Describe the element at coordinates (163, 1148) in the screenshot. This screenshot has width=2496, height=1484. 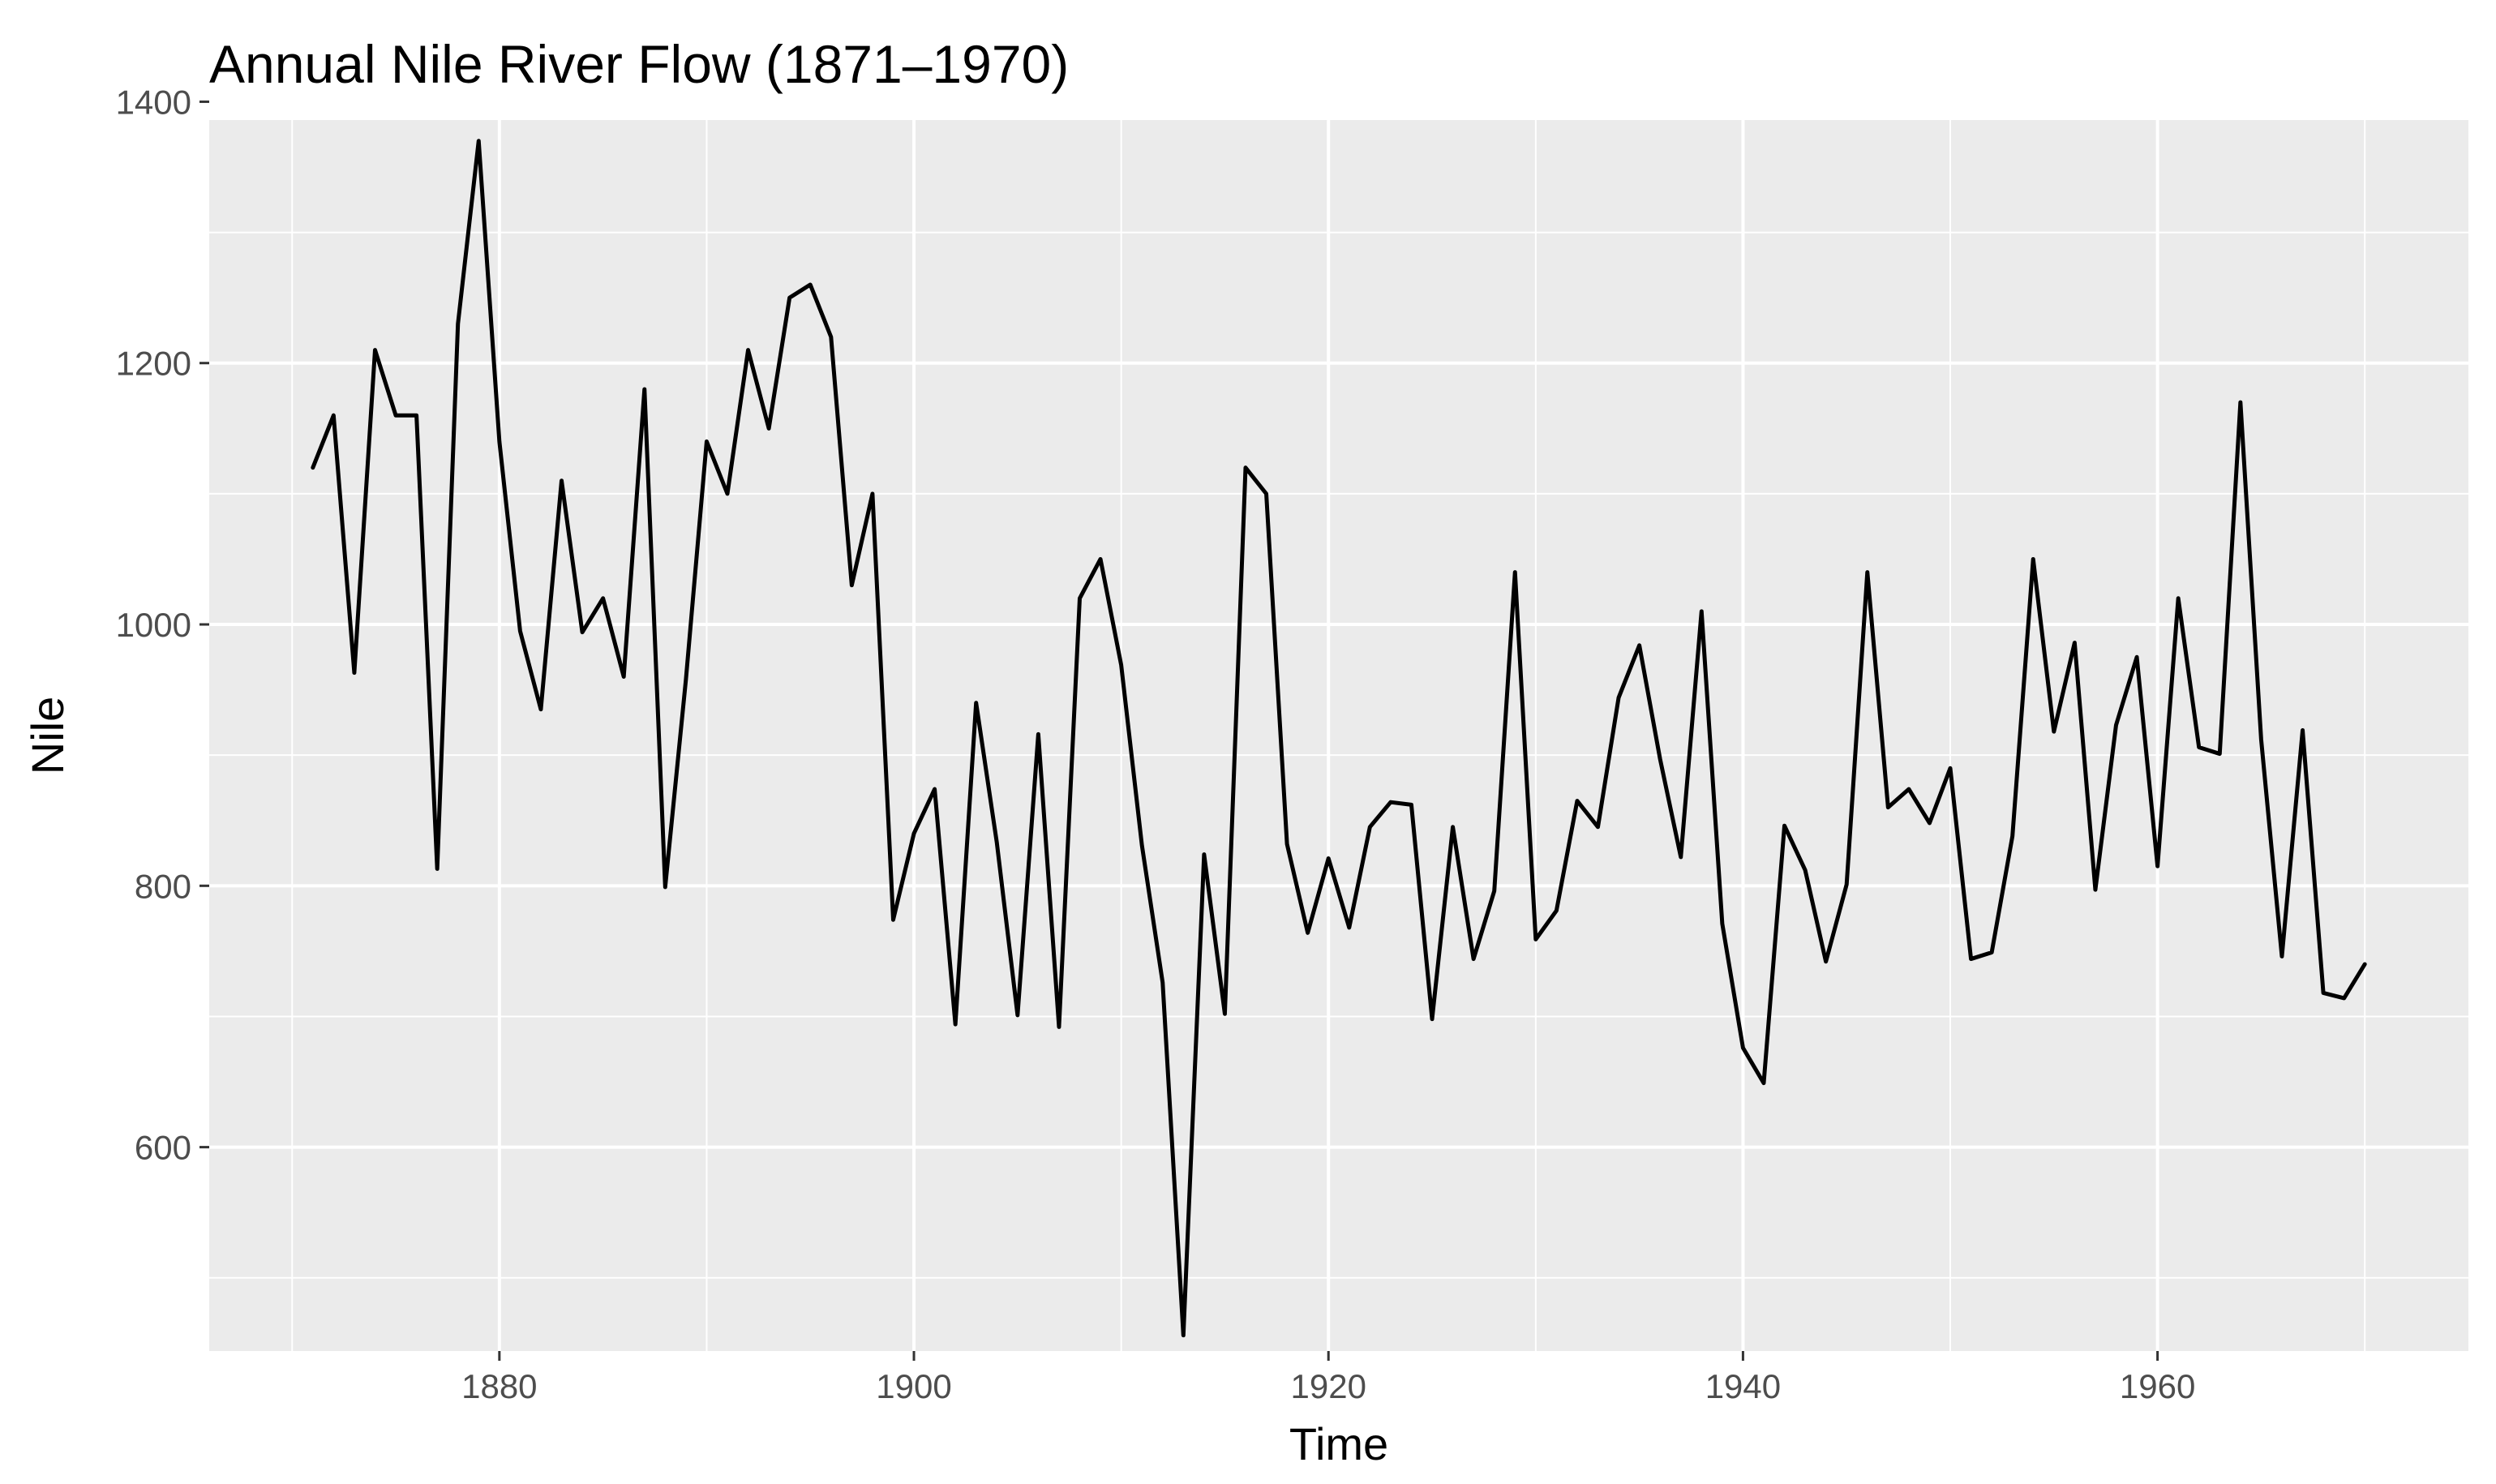
I see `y-tick-label: 600` at that location.